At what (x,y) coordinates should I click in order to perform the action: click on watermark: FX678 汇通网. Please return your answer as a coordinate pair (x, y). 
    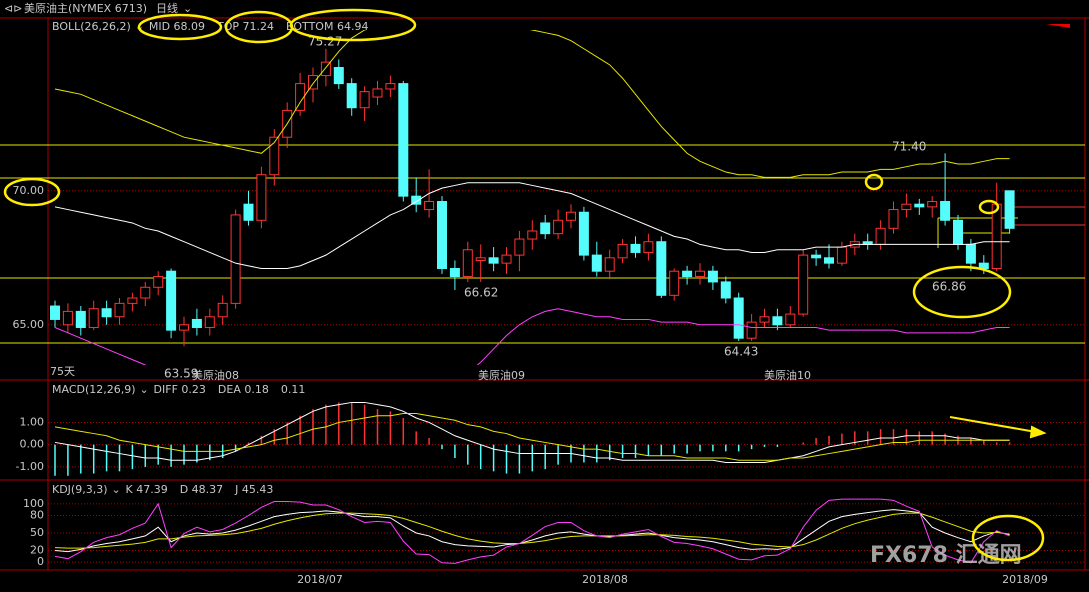
    Looking at the image, I should click on (946, 555).